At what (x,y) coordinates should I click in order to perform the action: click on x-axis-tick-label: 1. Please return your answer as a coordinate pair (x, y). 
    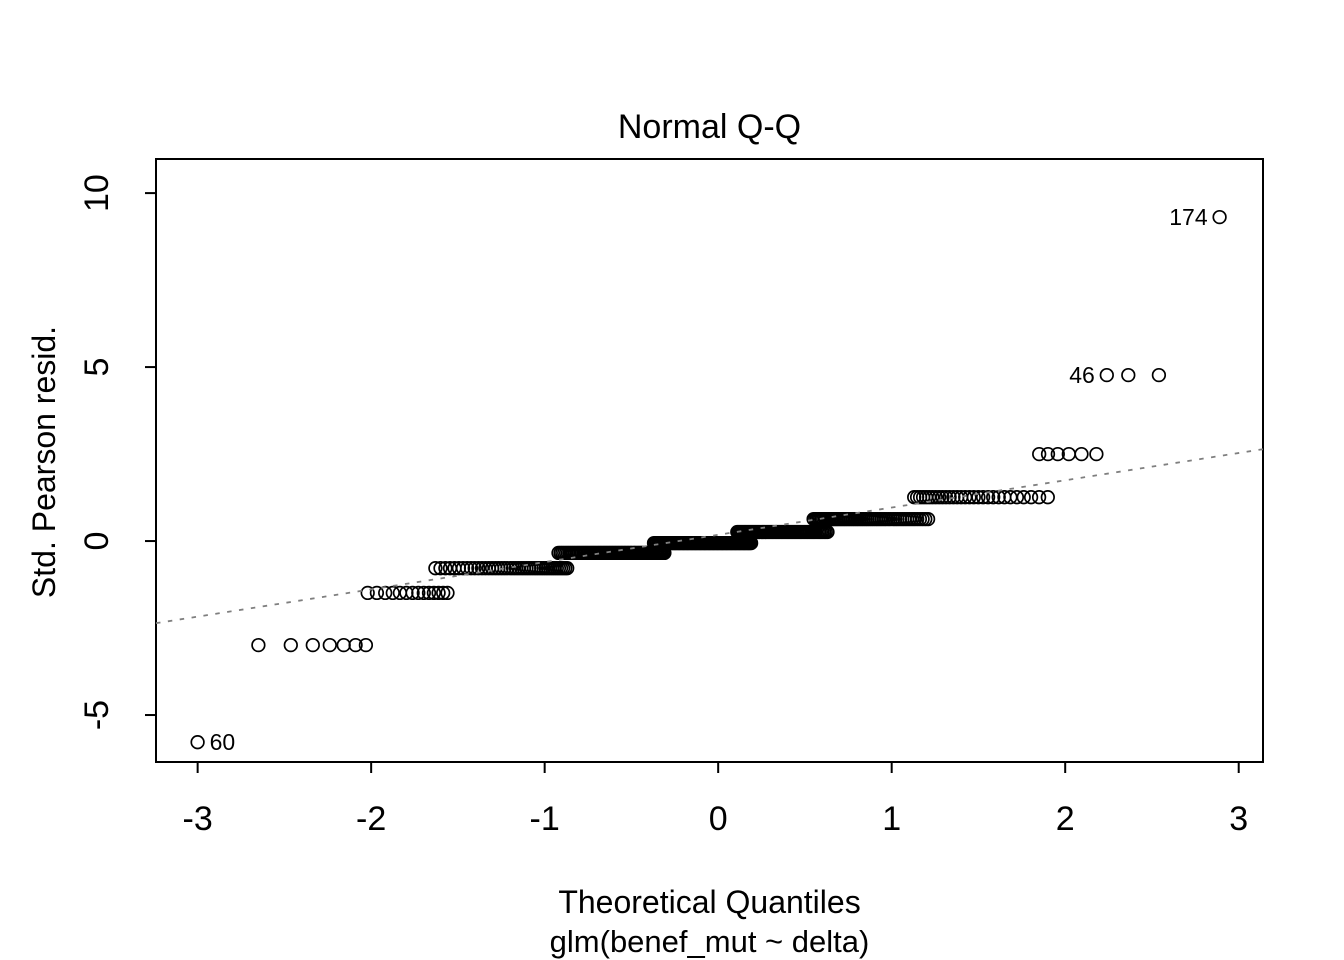
    Looking at the image, I should click on (891, 819).